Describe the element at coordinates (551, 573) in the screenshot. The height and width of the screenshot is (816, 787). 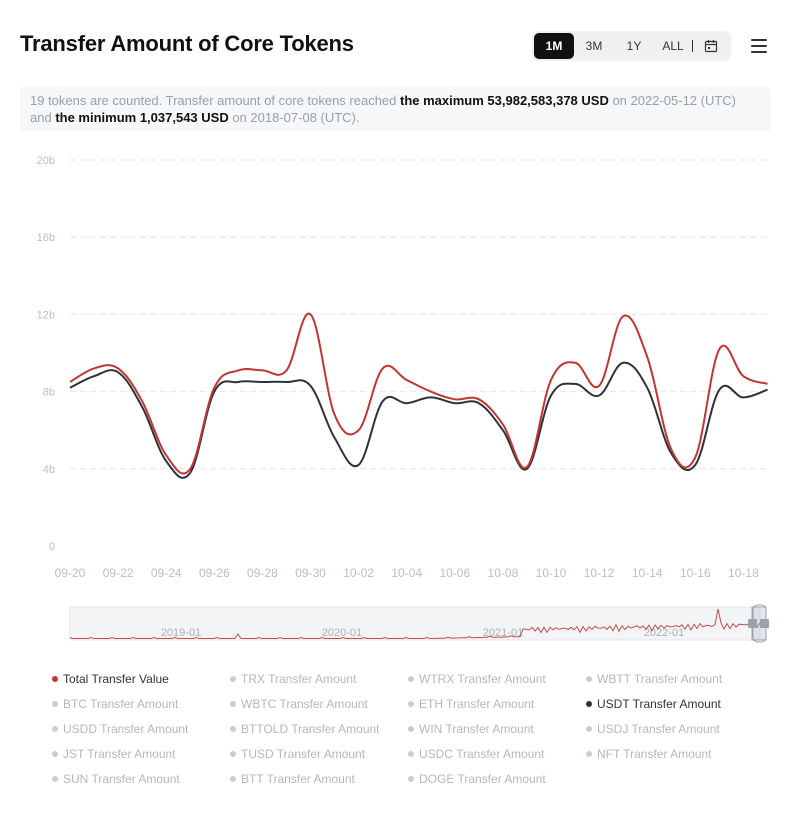
I see `x-tick-label: 10-10` at that location.